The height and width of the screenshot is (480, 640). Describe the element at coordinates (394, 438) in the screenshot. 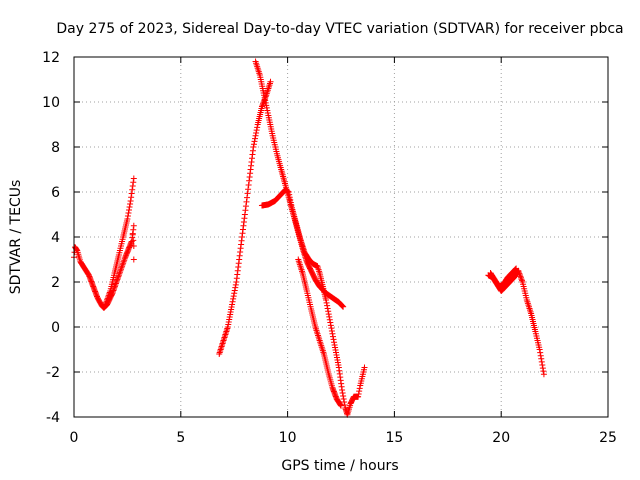

I see `x-tick-label: 15` at that location.